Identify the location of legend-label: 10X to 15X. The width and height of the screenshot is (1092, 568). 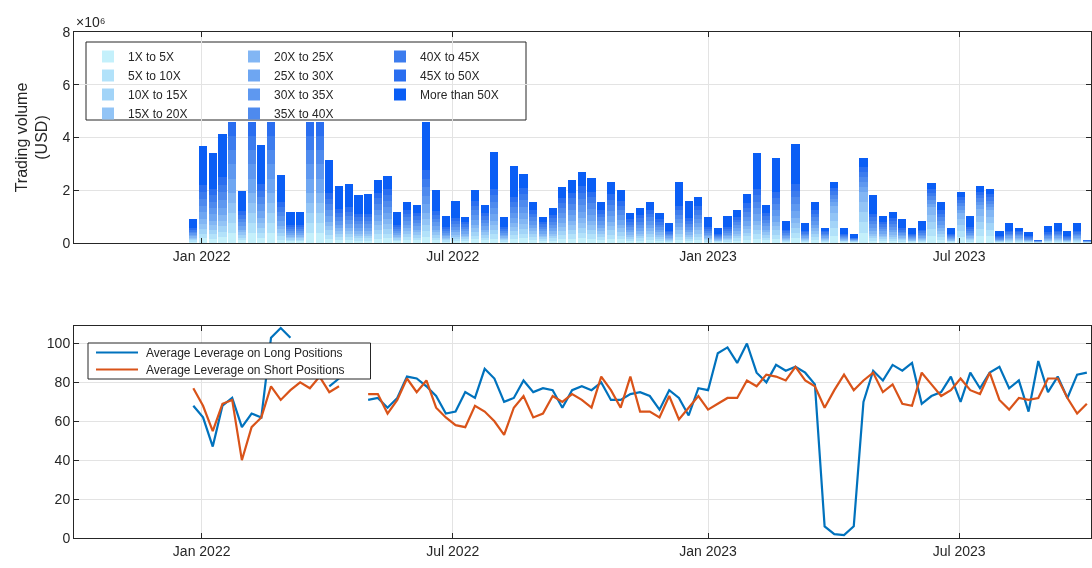
(158, 95).